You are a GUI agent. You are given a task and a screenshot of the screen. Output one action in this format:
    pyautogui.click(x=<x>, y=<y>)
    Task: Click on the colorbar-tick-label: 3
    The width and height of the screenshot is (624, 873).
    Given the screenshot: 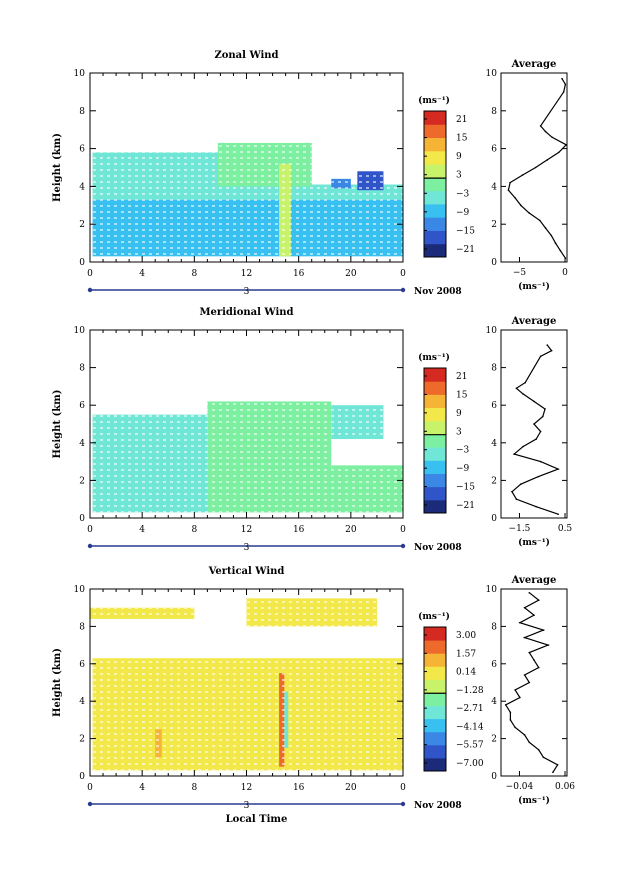 What is the action you would take?
    pyautogui.click(x=459, y=176)
    